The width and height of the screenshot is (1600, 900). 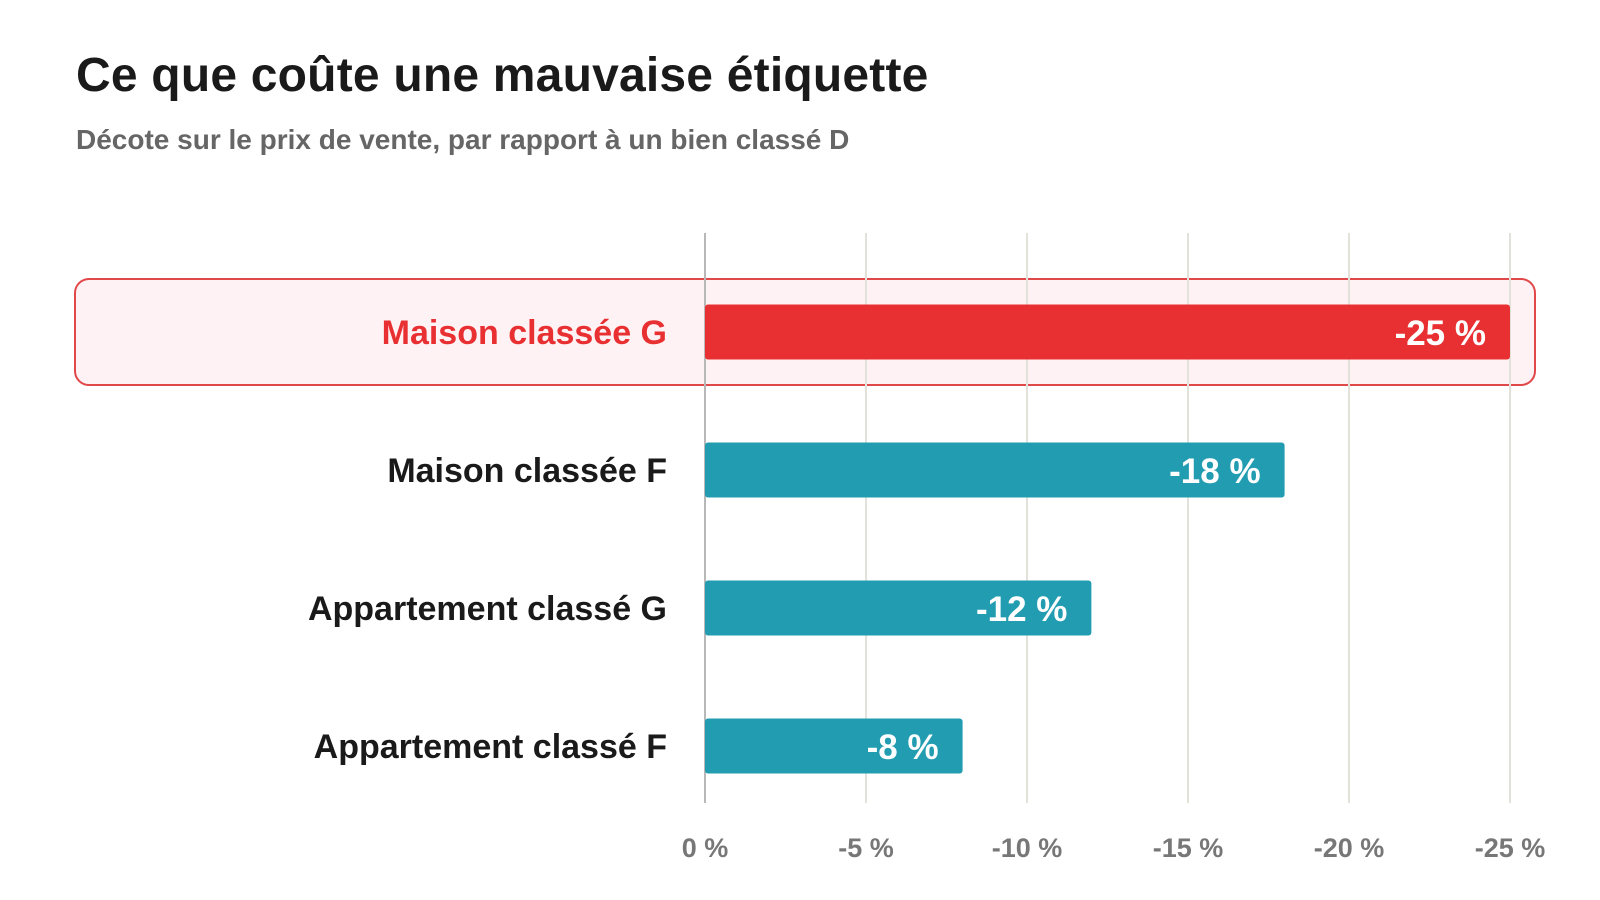 What do you see at coordinates (866, 848) in the screenshot?
I see `x-tick-label: -5 %` at bounding box center [866, 848].